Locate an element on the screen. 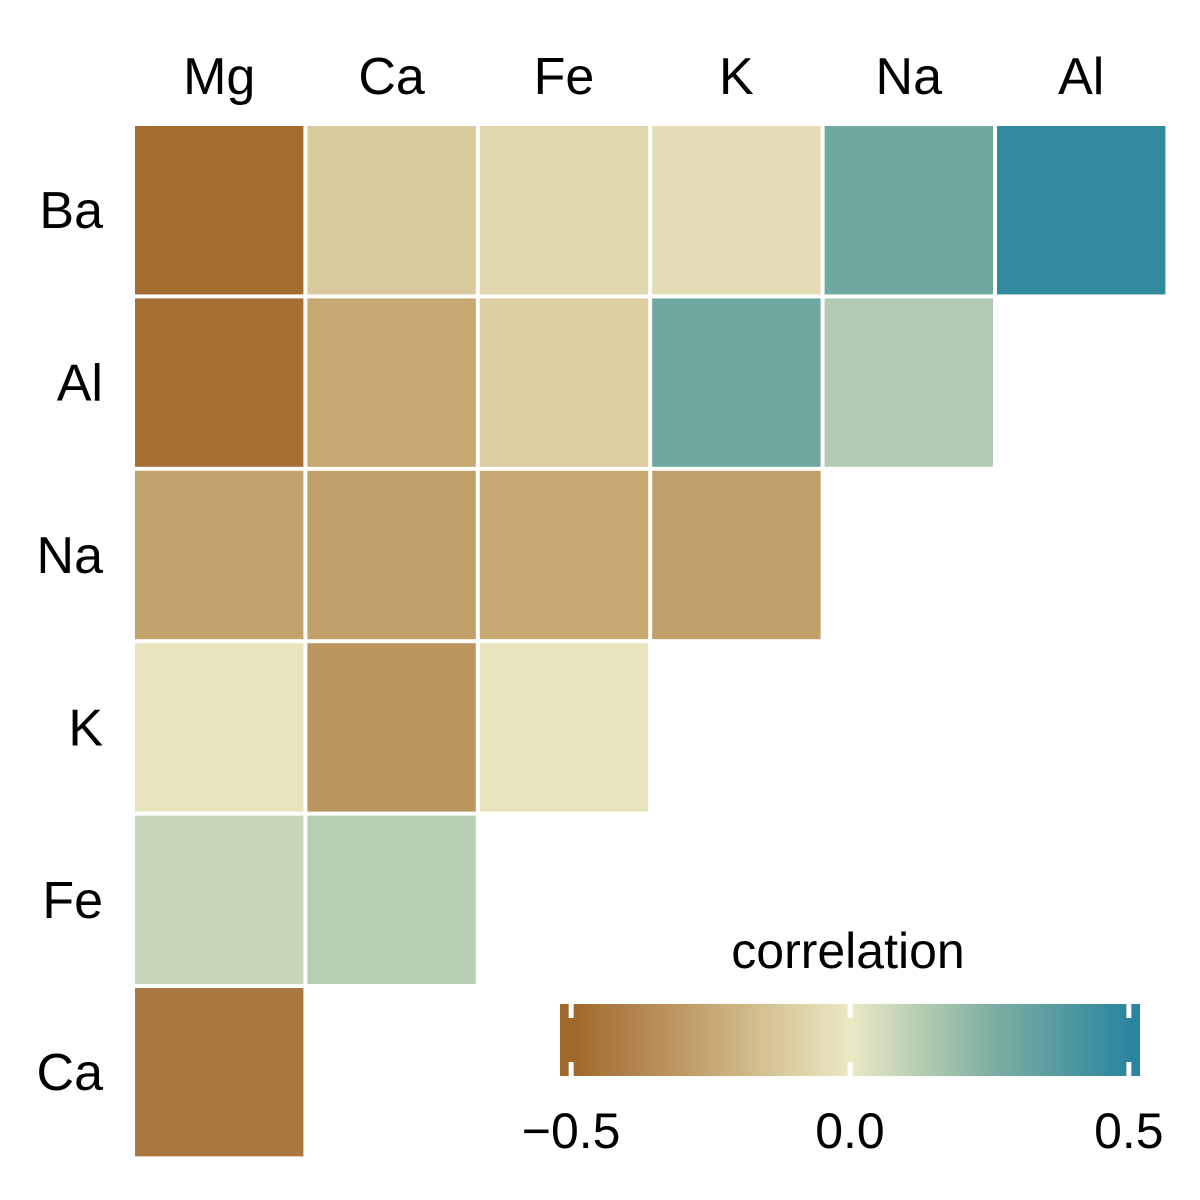  x-tick-label: Na is located at coordinates (909, 77).